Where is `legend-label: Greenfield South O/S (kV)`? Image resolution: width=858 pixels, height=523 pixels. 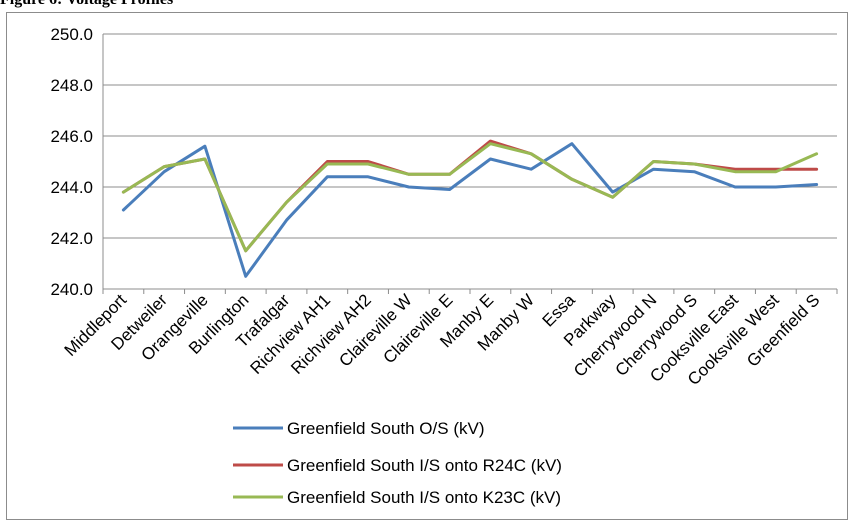 legend-label: Greenfield South O/S (kV) is located at coordinates (385, 428).